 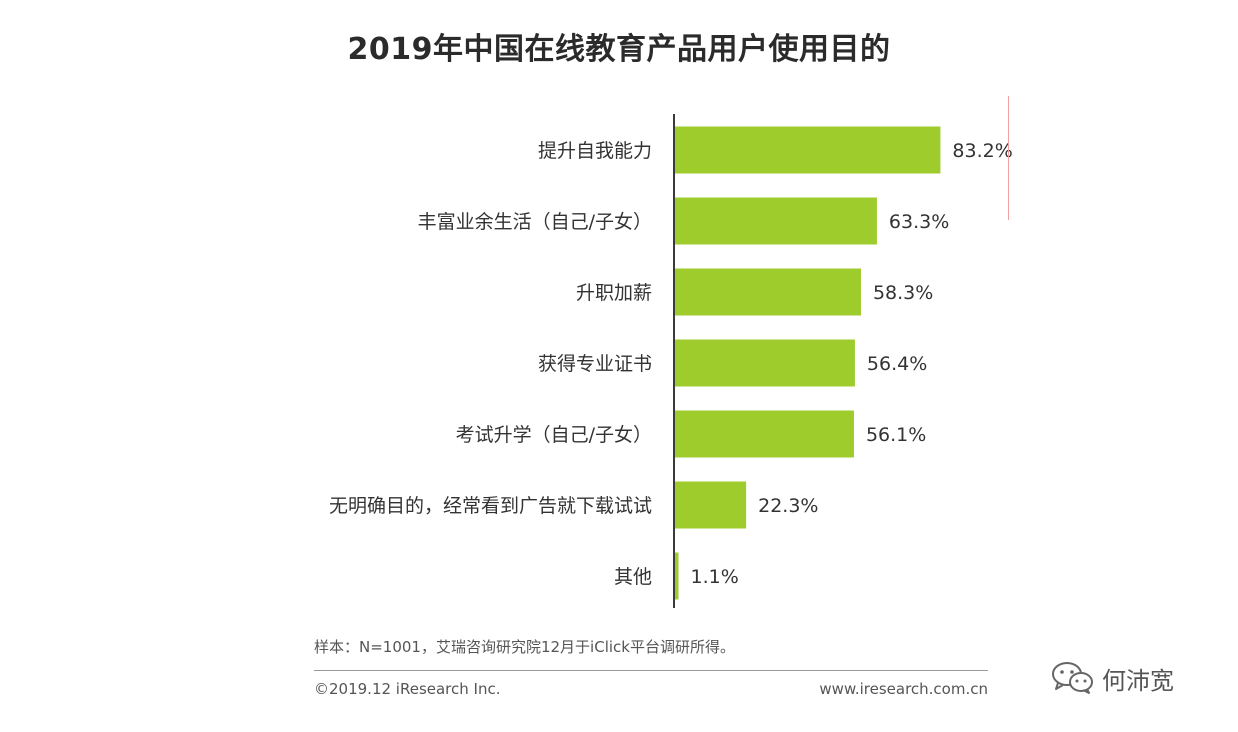 I want to click on wechat-icon, so click(x=1072, y=678).